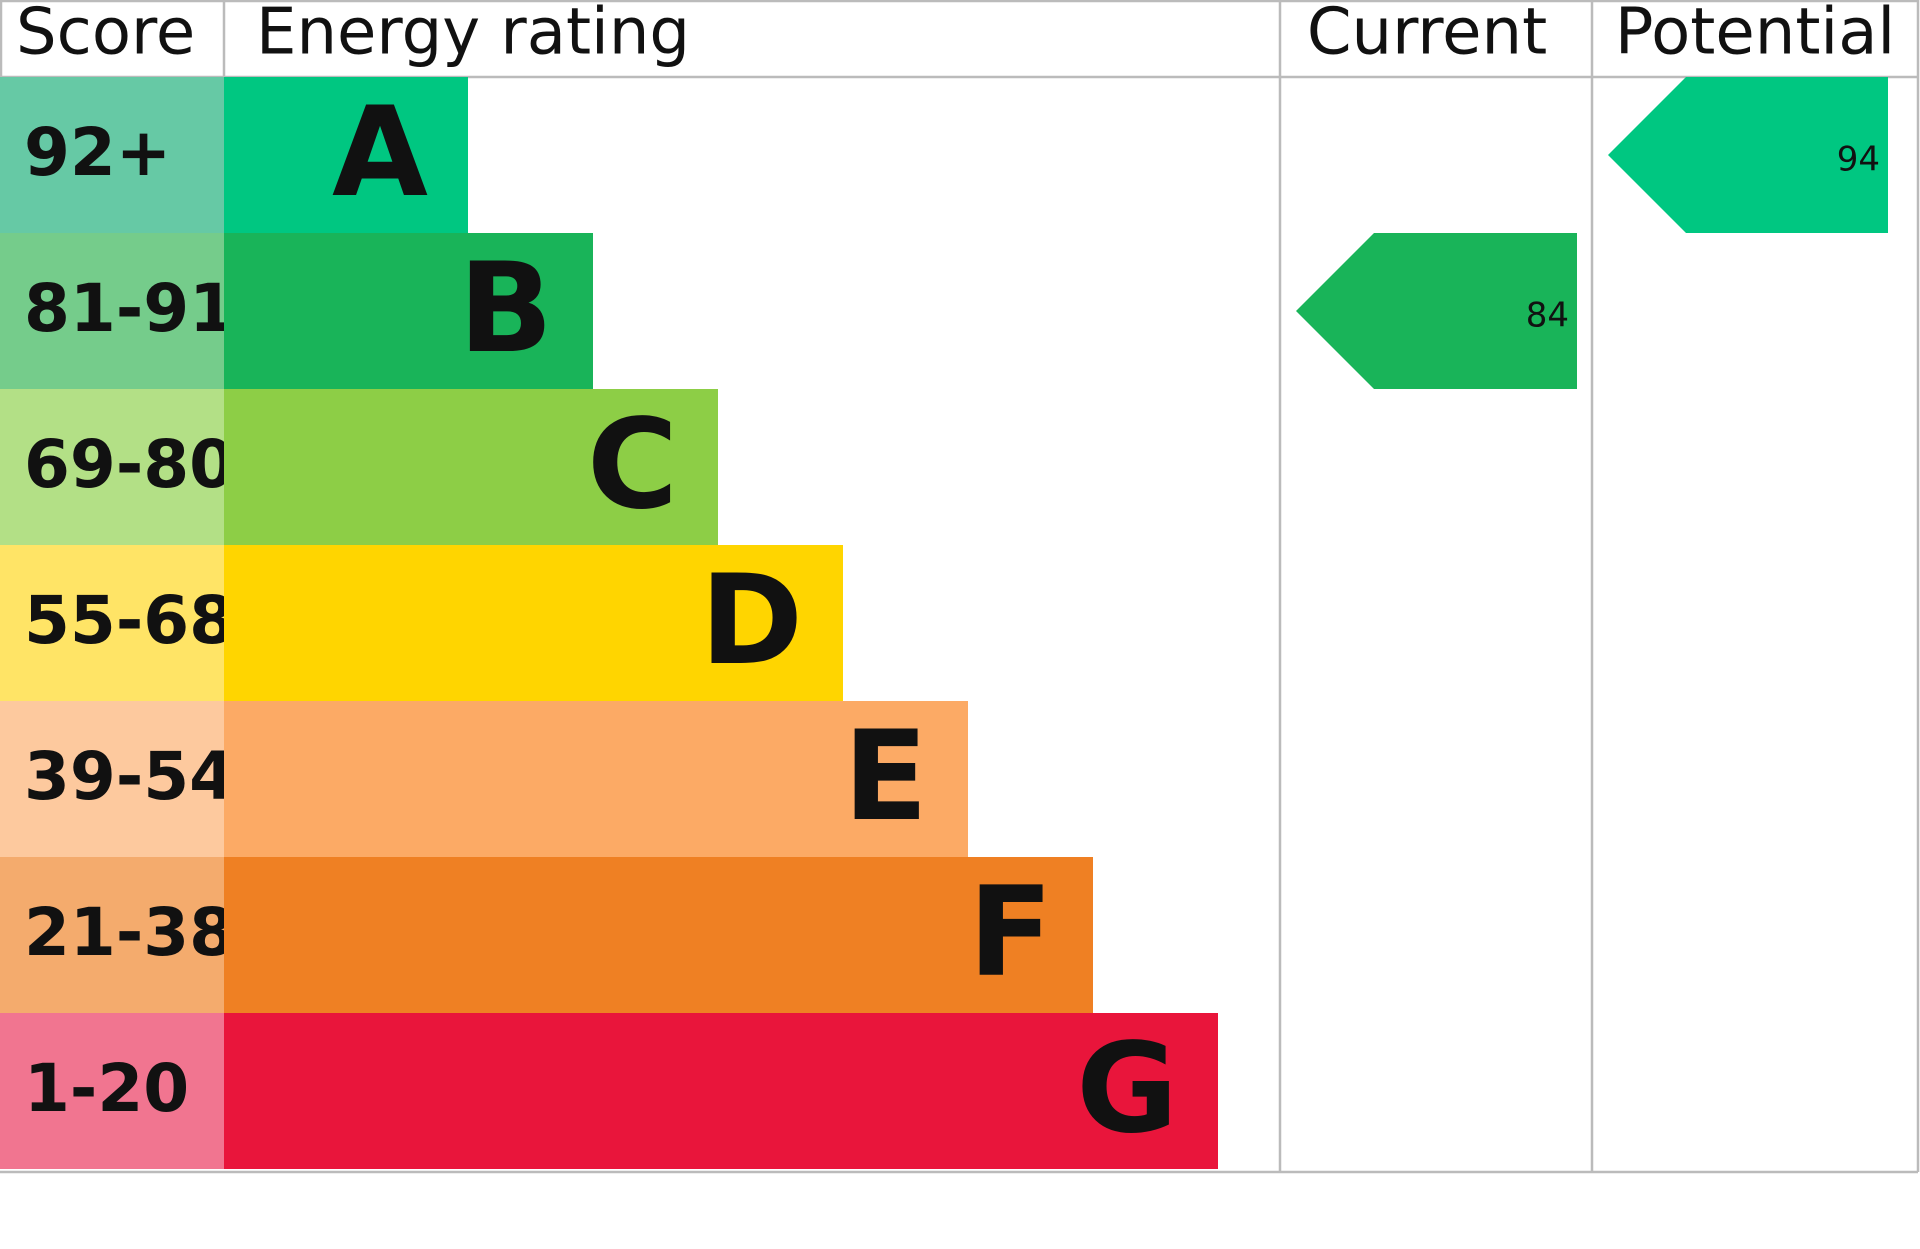 The image size is (1920, 1249). Describe the element at coordinates (129, 464) in the screenshot. I see `score-range: 69-80` at that location.